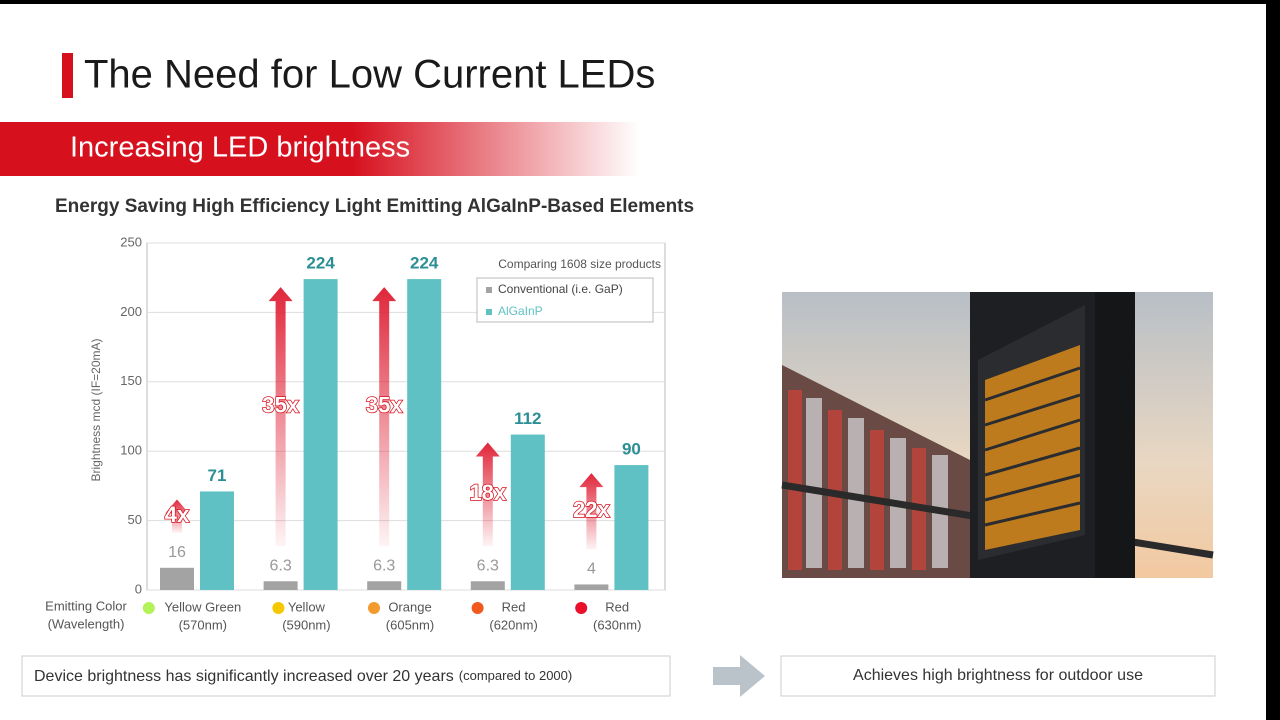 This screenshot has height=720, width=1280. Describe the element at coordinates (560, 289) in the screenshot. I see `legend-label: Conventional (i.e. GaP)` at that location.